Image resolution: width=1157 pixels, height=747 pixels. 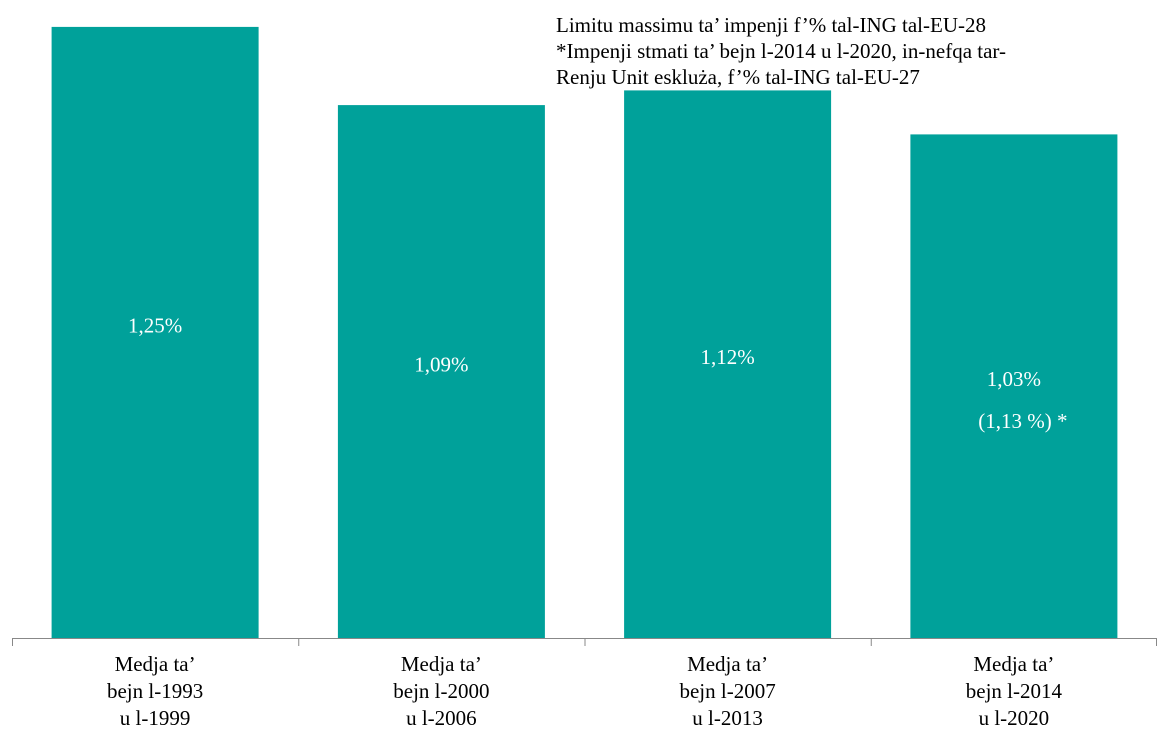 What do you see at coordinates (598, 373) in the screenshot?
I see `data-labels-group: 1,25% 1,09% 1,12% 1,03% (1,13 %) *` at bounding box center [598, 373].